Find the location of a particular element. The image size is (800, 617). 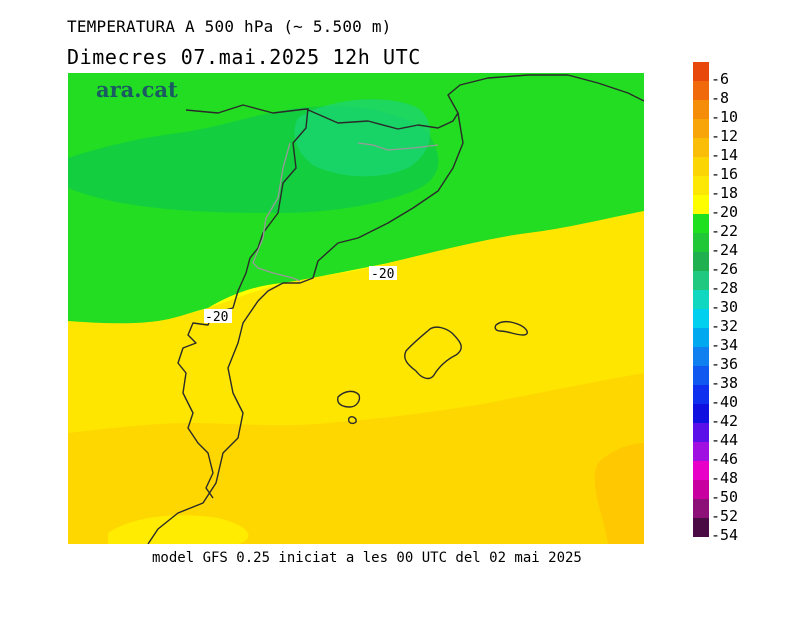

color-scale-label: -18 is located at coordinates (725, 193).